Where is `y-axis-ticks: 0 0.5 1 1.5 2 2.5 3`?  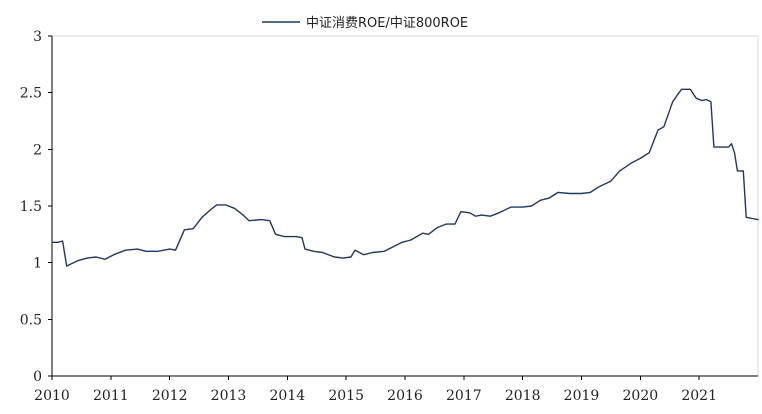 y-axis-ticks: 0 0.5 1 1.5 2 2.5 3 is located at coordinates (36, 207).